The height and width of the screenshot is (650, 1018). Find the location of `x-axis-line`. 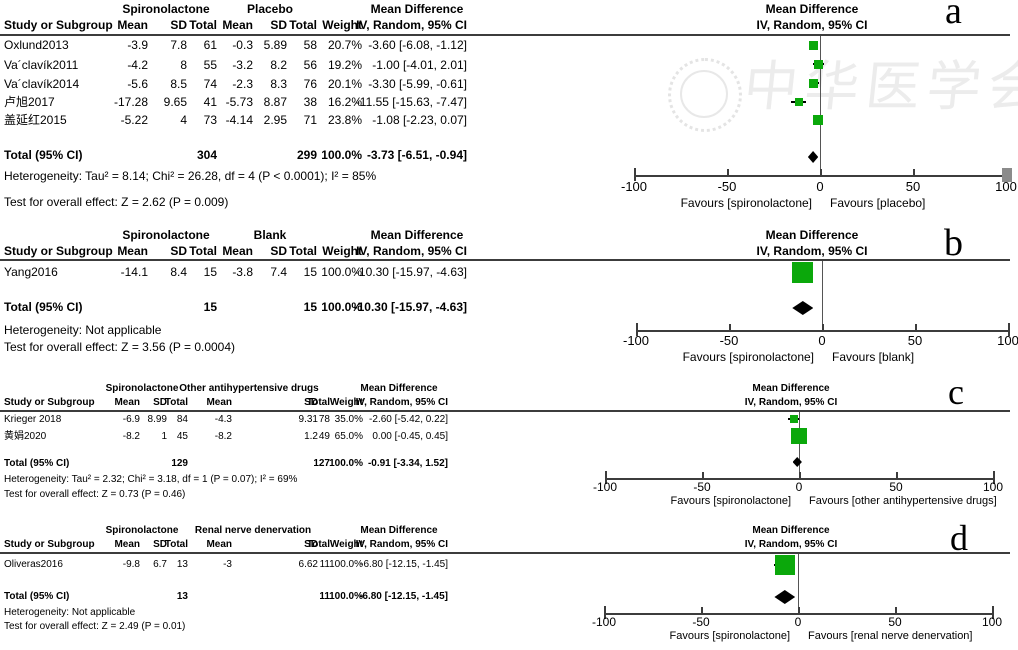

x-axis-line is located at coordinates (799, 614).